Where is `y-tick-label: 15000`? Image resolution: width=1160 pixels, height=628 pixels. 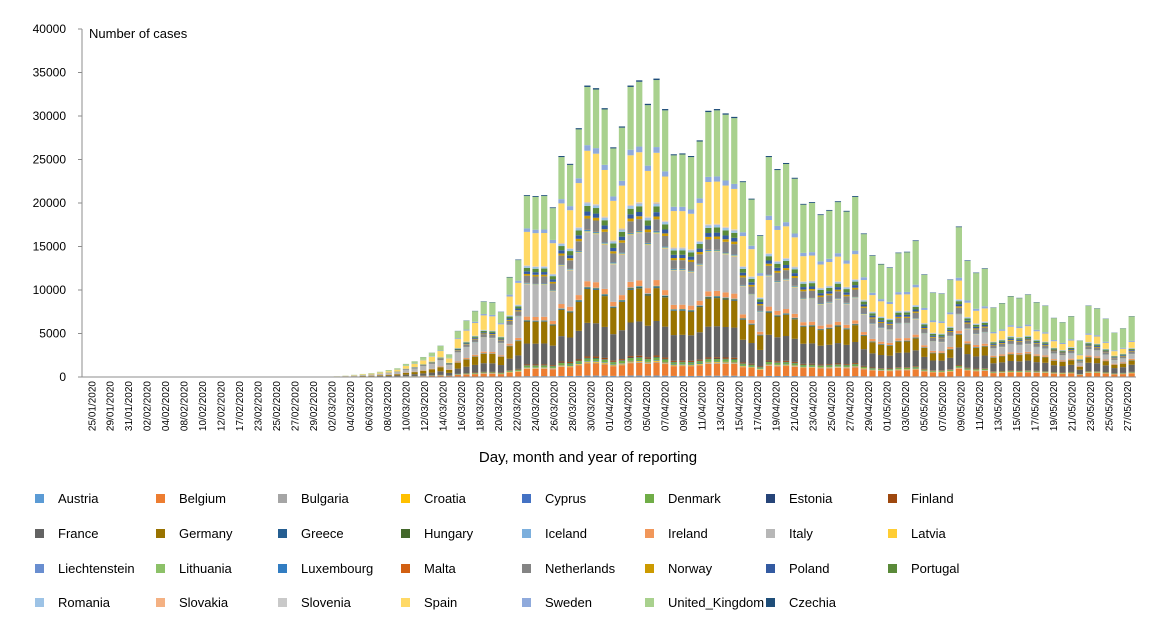
y-tick-label: 15000 is located at coordinates (50, 247).